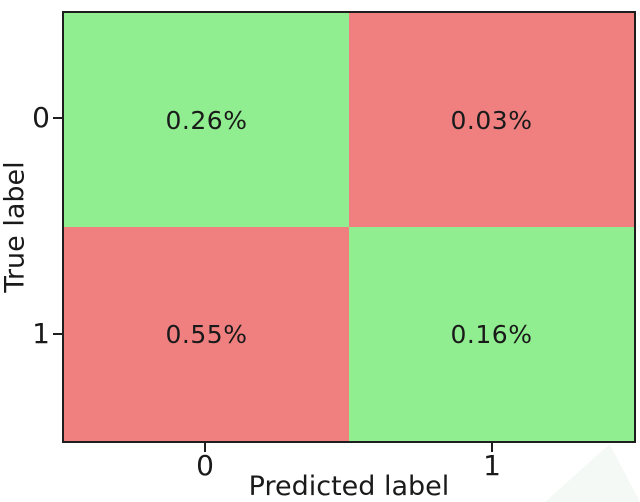 This screenshot has height=502, width=640. Describe the element at coordinates (349, 486) in the screenshot. I see `x-axis-label: Predicted label` at that location.